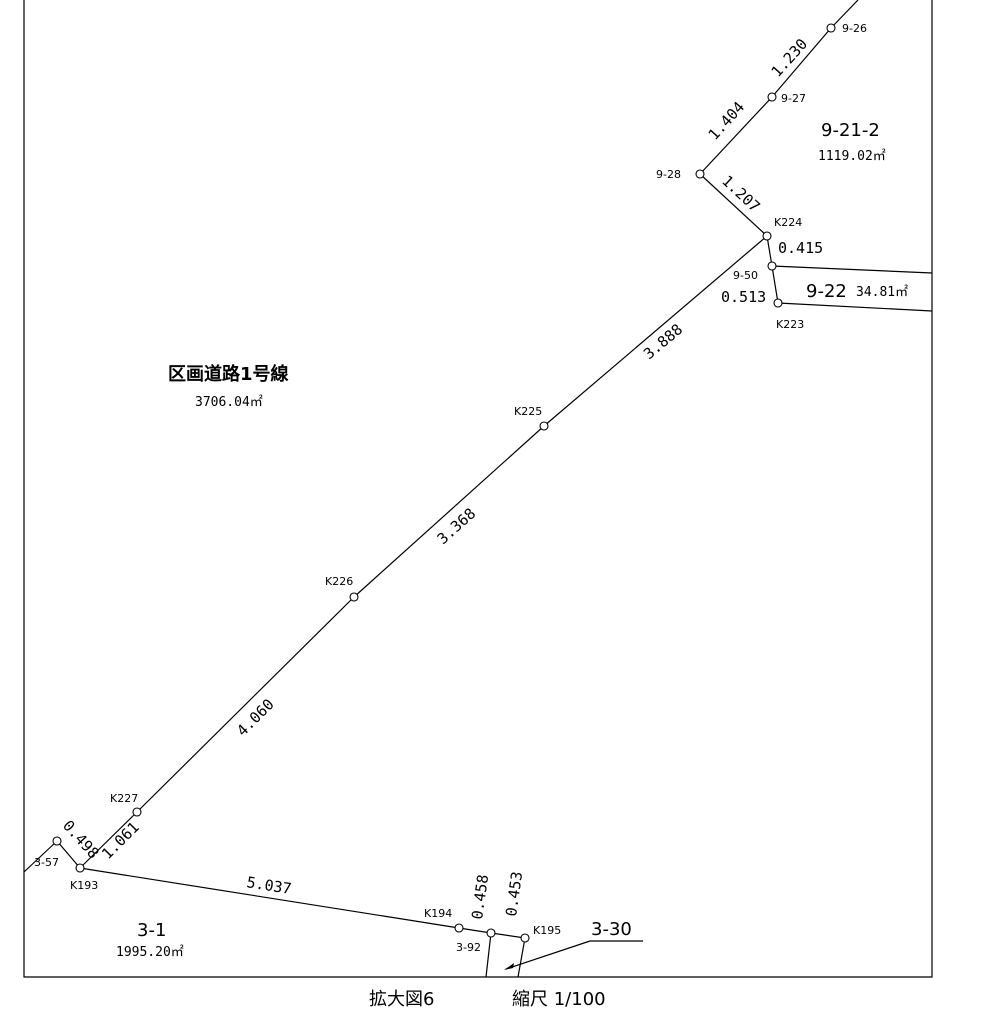  I want to click on line-3-92-k195, so click(508, 935).